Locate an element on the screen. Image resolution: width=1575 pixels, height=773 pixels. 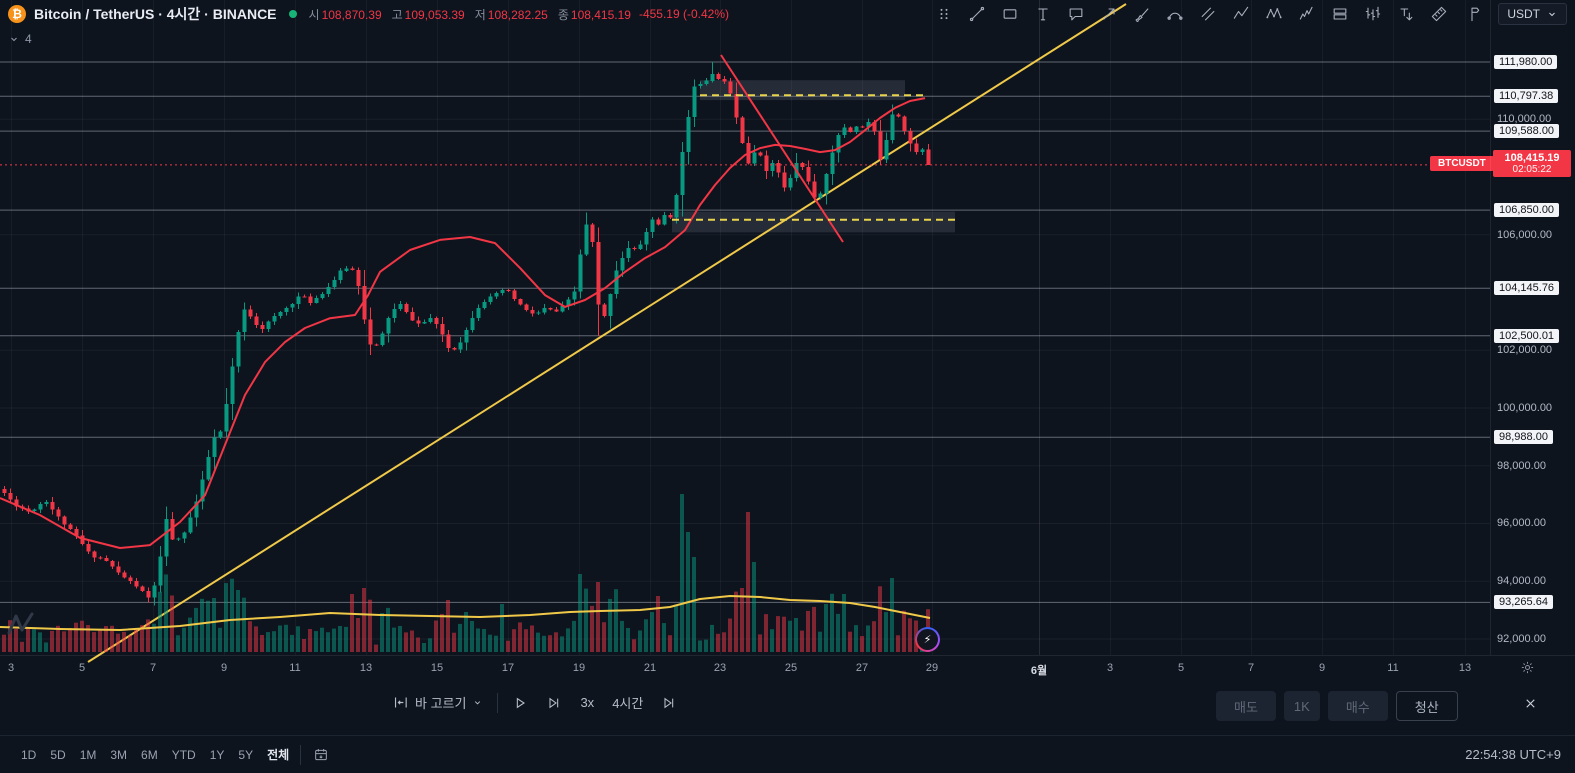
close-position-button: 청산 is located at coordinates (1426, 706).